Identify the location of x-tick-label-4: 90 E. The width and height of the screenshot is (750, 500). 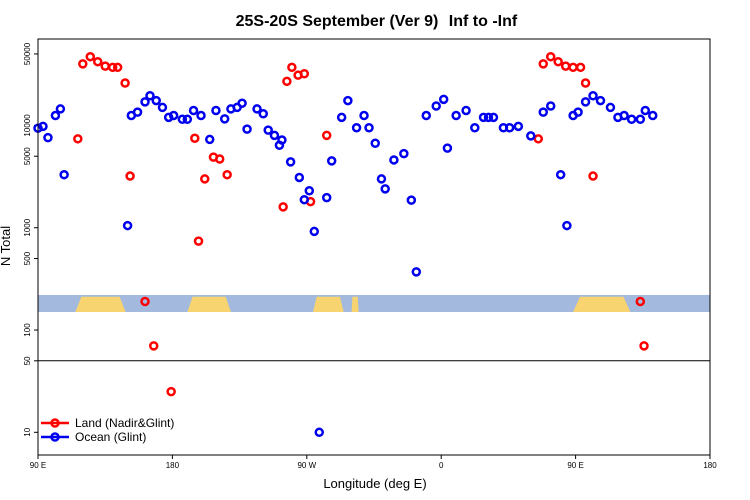
(575, 465).